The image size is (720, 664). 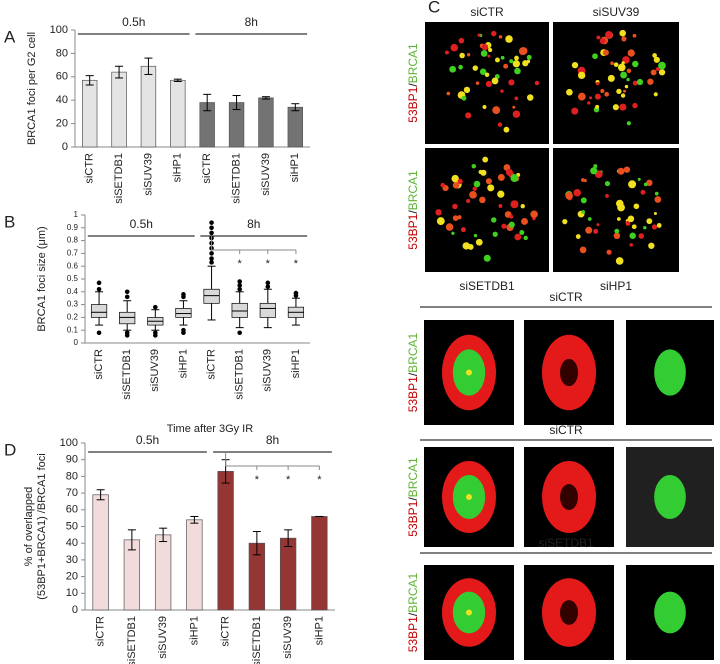 What do you see at coordinates (616, 83) in the screenshot?
I see `micrograph` at bounding box center [616, 83].